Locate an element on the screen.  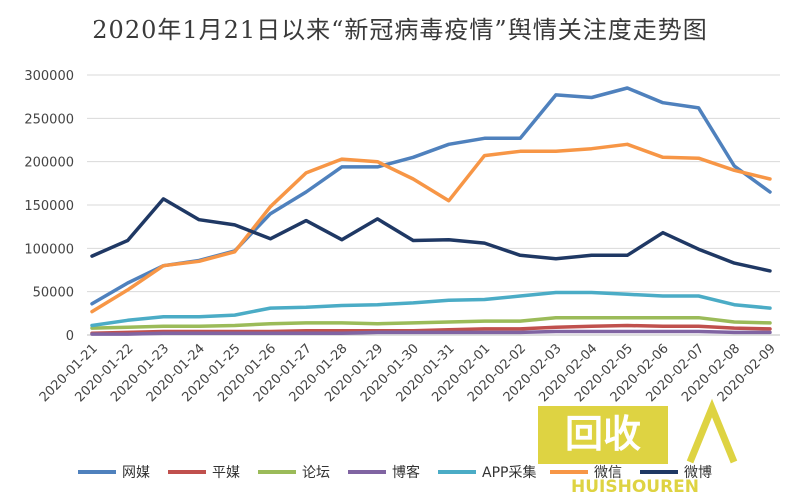
series-line-博客 is located at coordinates (431, 332).